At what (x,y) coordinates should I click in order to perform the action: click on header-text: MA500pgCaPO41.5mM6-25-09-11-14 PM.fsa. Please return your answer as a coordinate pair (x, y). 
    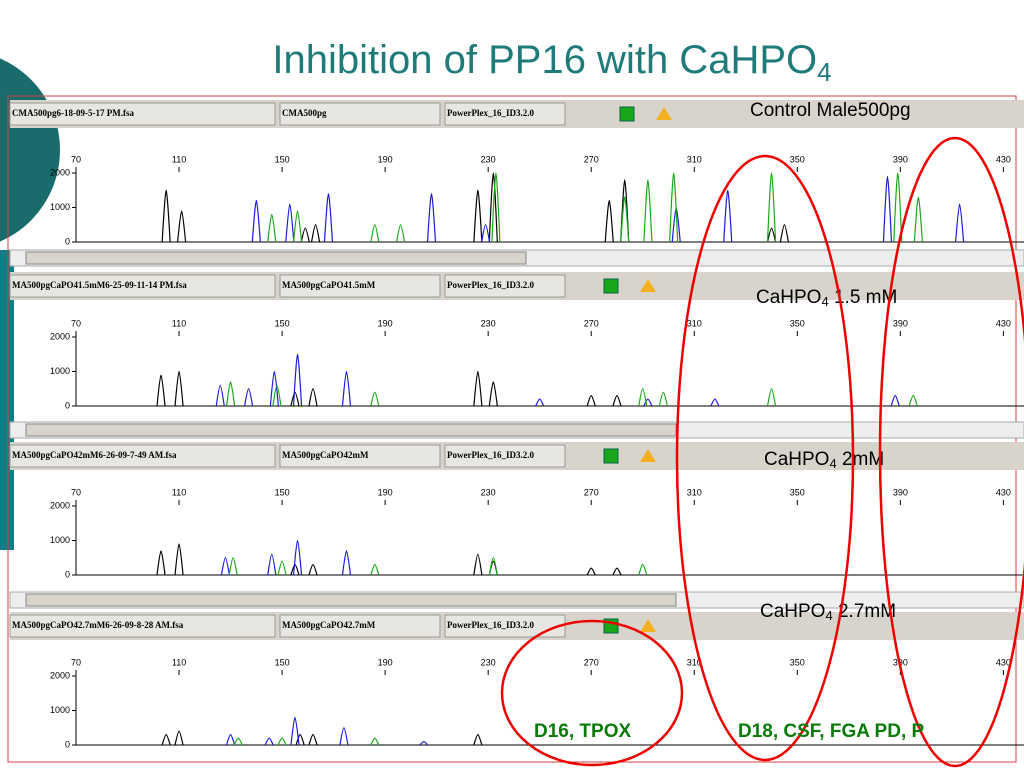
    Looking at the image, I should click on (99, 285).